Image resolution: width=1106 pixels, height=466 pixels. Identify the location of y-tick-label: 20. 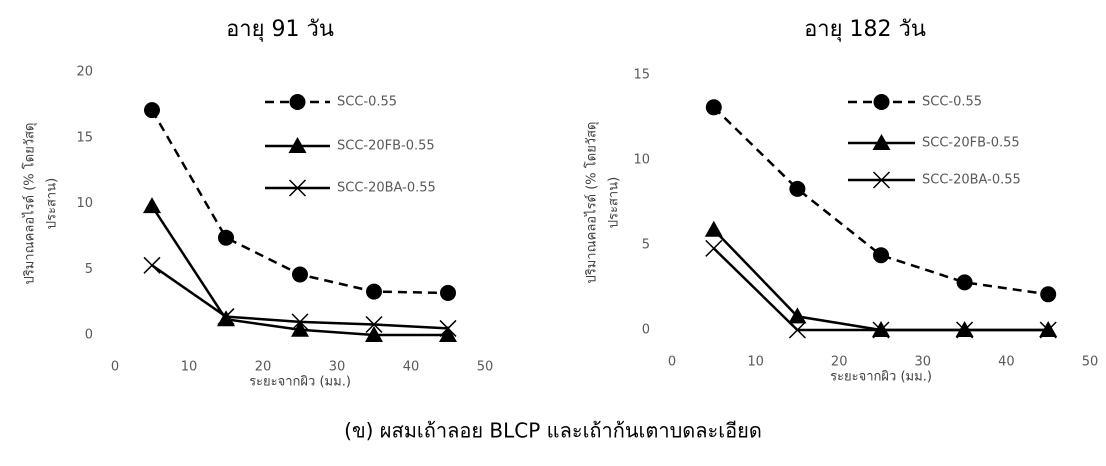
(84, 72).